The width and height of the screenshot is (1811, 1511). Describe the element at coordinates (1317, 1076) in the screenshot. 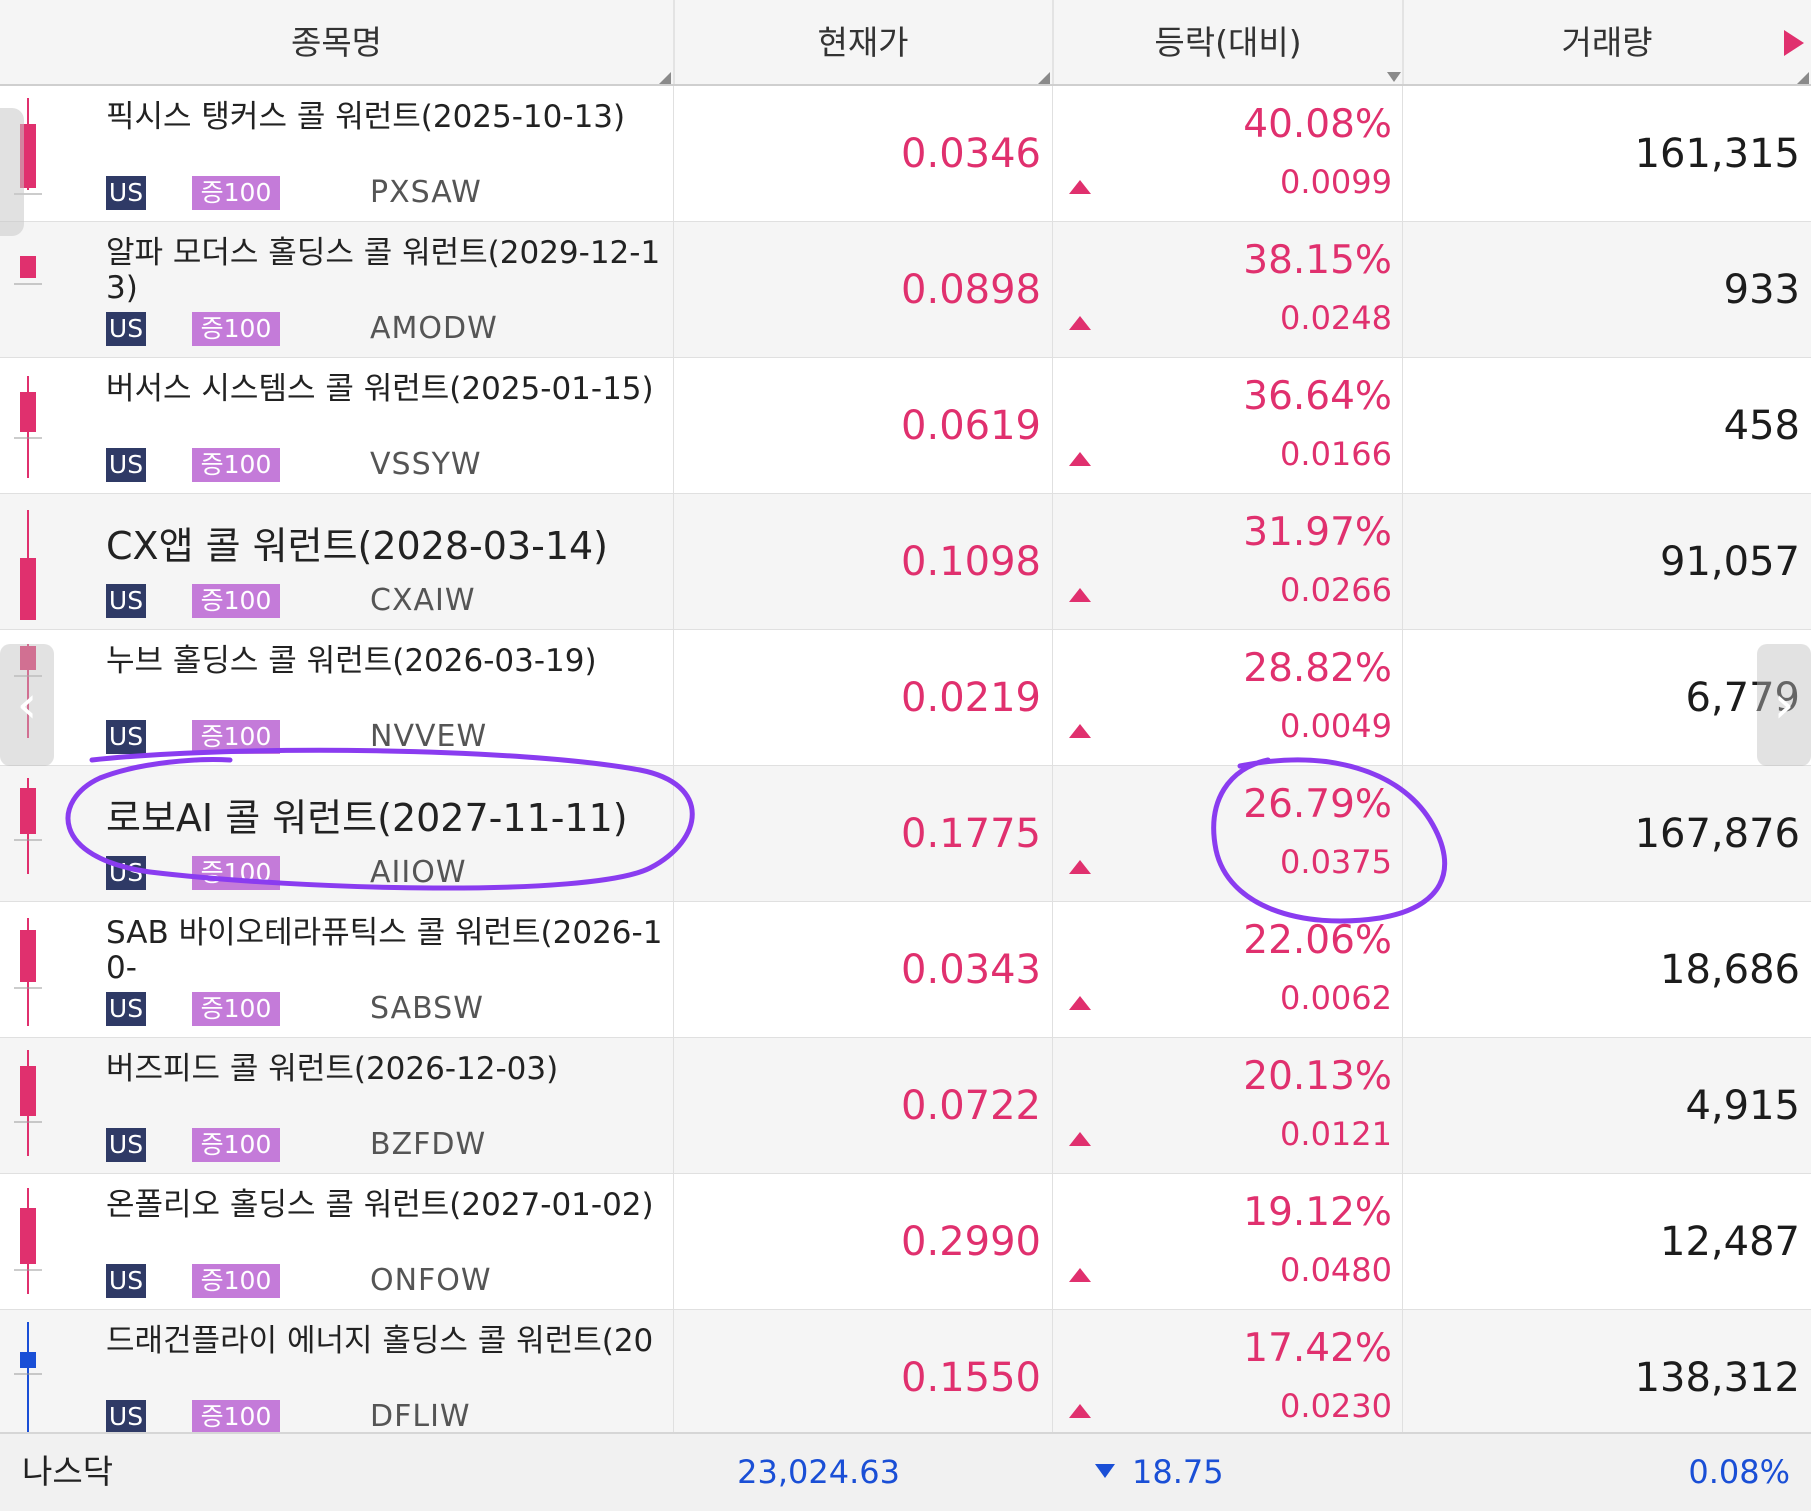

I see `change-percent: 20.13%` at that location.